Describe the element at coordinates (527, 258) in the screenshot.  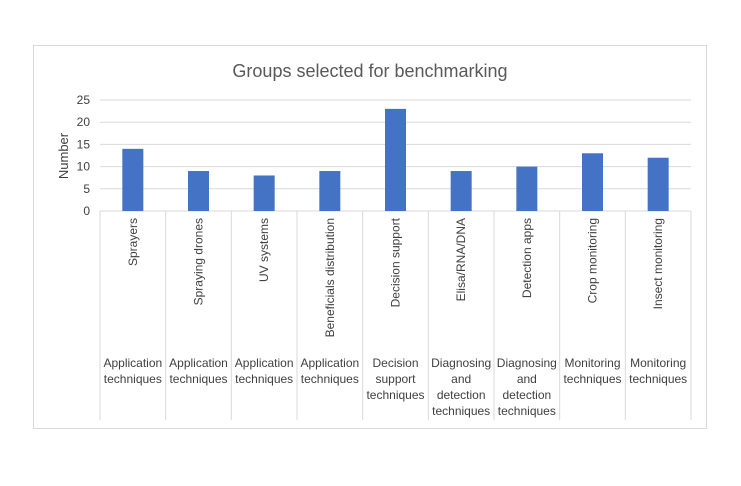
I see `x-category-label: Detection apps` at that location.